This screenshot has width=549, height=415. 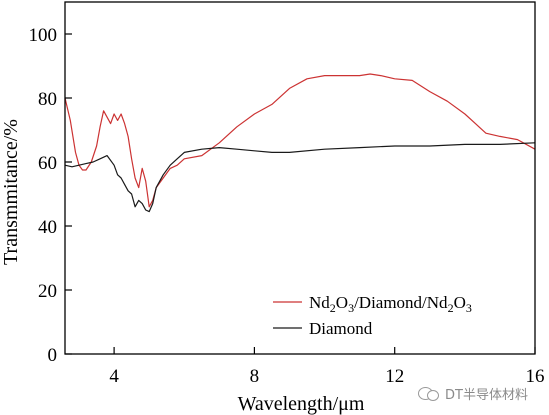 What do you see at coordinates (535, 376) in the screenshot?
I see `x-tick-label: 16` at bounding box center [535, 376].